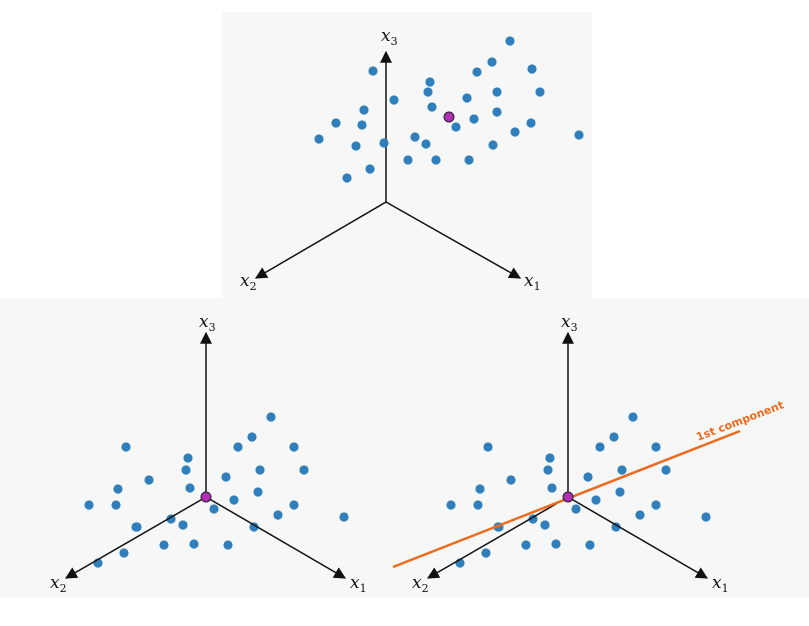  I want to click on first-component-label: 1st component, so click(739, 420).